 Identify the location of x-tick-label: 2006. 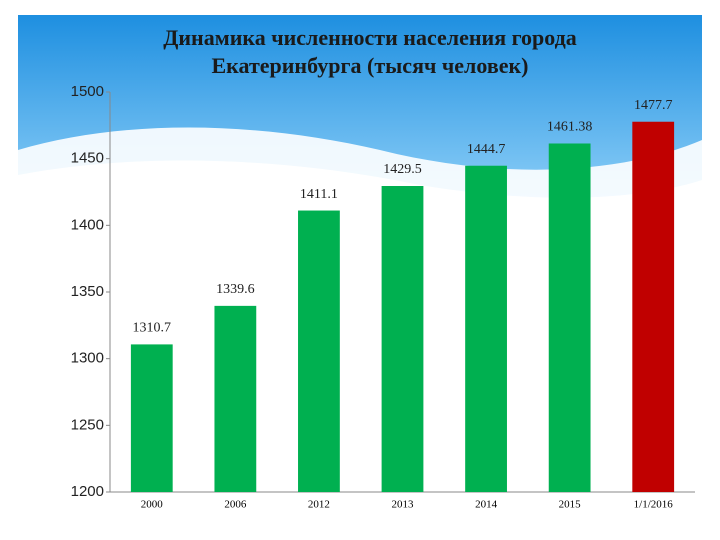
(235, 505).